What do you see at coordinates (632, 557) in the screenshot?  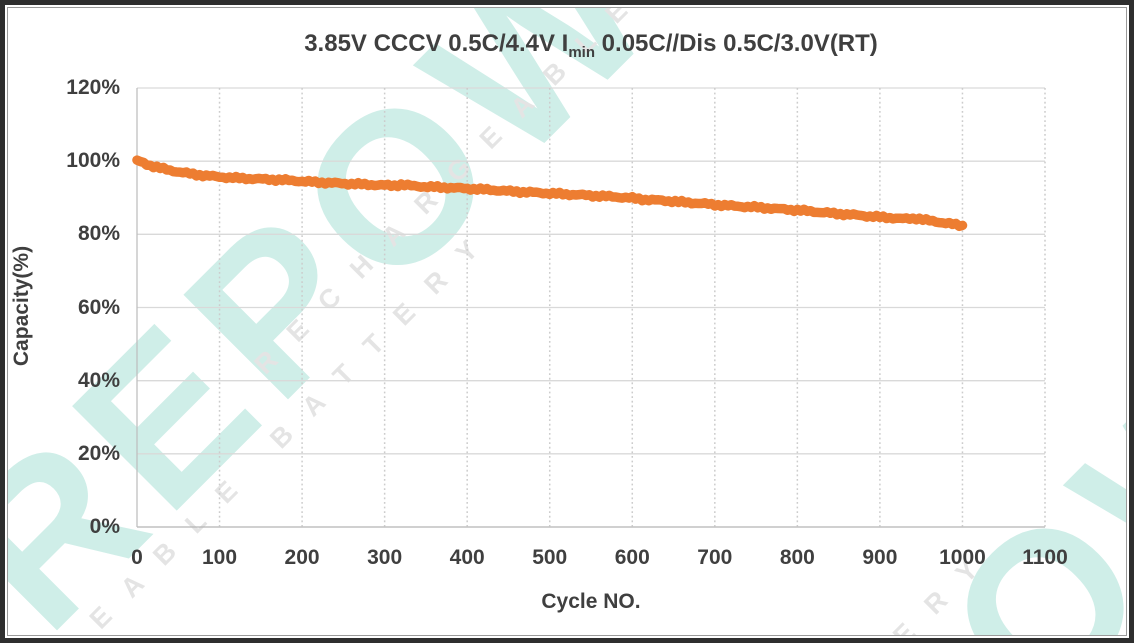 I see `x-tick-label: 600` at bounding box center [632, 557].